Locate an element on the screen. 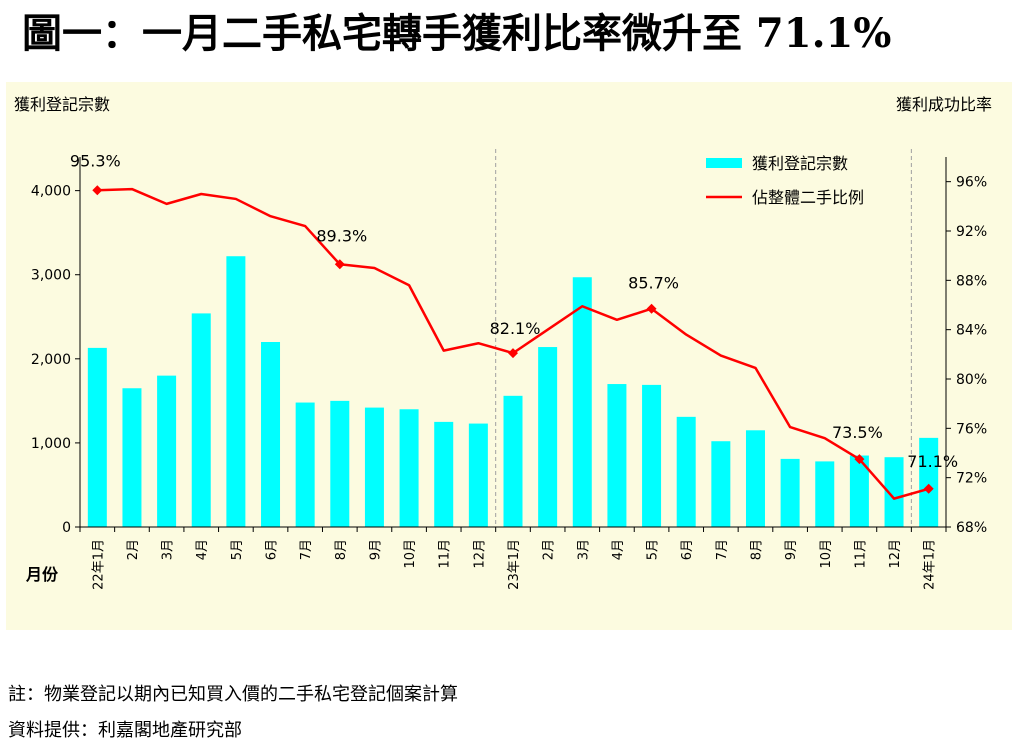  x-tick-label-20: 9月 is located at coordinates (791, 549).